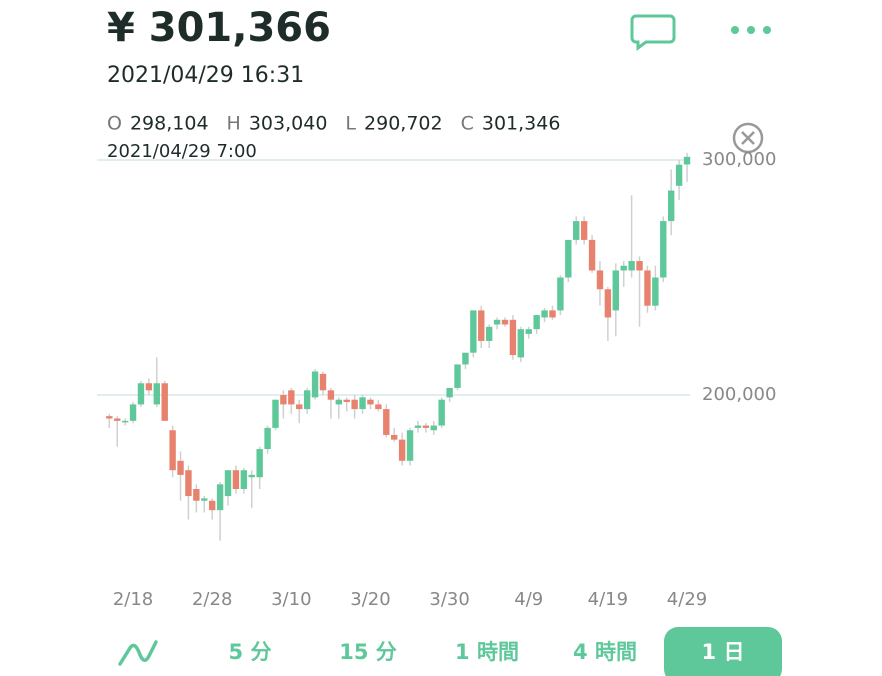 Image resolution: width=882 pixels, height=676 pixels. I want to click on ohlc-value: 298,104, so click(169, 124).